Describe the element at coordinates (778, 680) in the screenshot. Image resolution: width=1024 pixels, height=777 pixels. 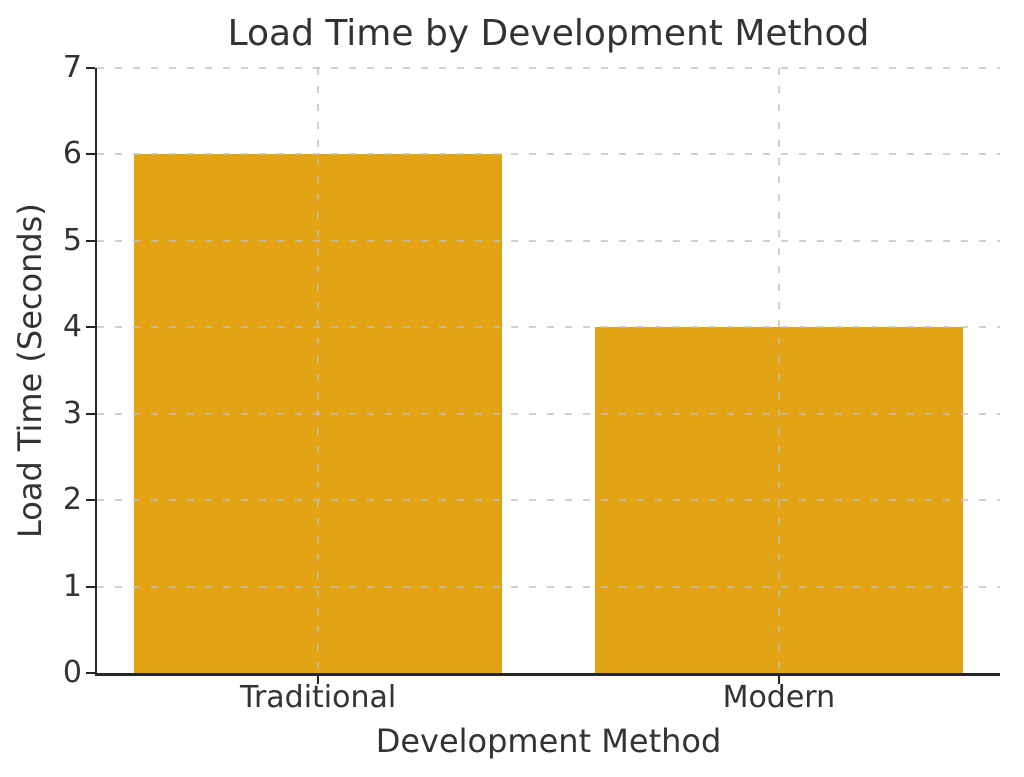
I see `x-tick-modern` at that location.